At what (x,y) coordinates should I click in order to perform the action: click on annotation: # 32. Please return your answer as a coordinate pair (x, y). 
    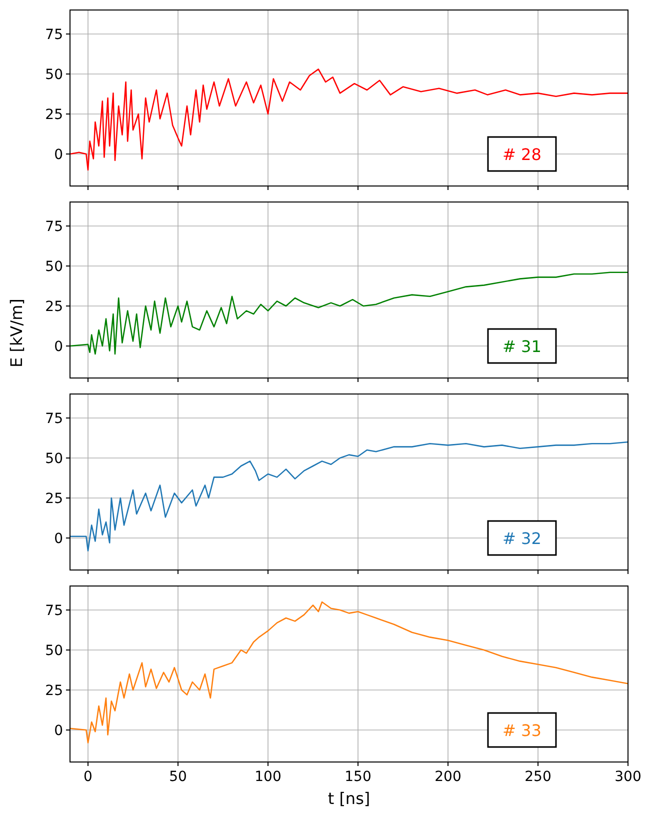
    Looking at the image, I should click on (522, 538).